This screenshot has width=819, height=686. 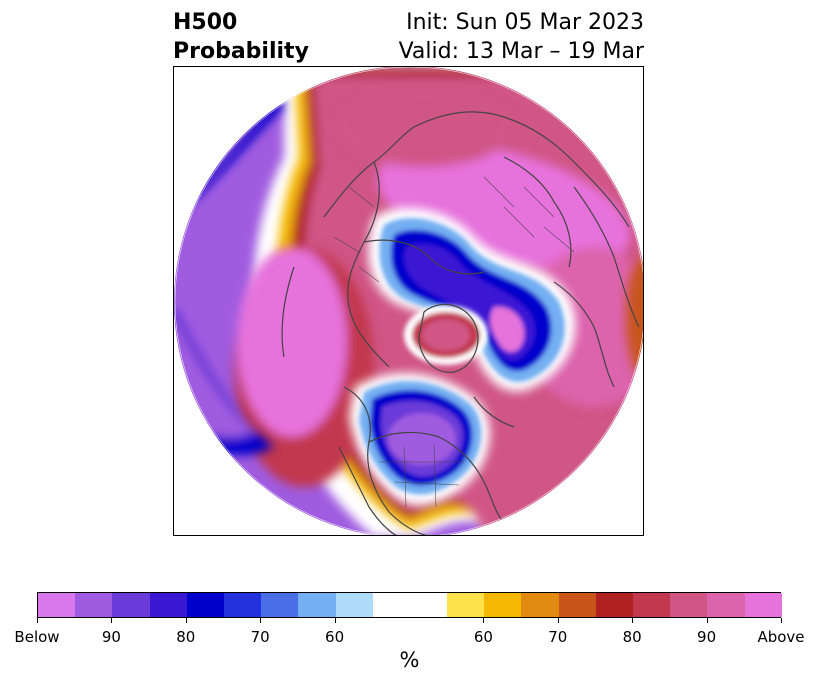 What do you see at coordinates (409, 633) in the screenshot?
I see `colorbar-ticks: Below 90 80 70 60 60 70 80 90 Above` at bounding box center [409, 633].